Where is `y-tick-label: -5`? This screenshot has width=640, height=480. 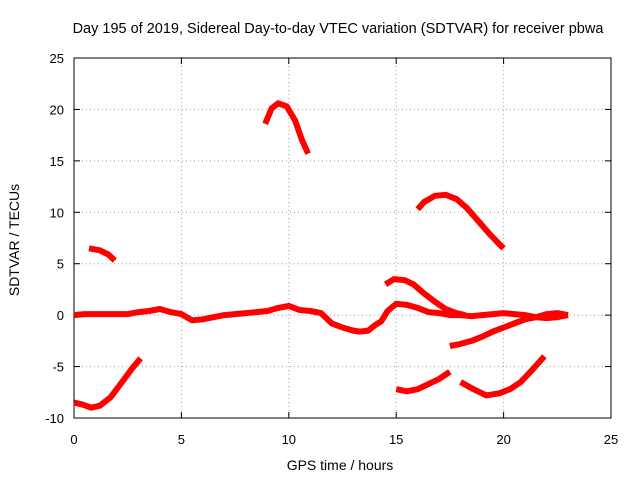
y-tick-label: -5 is located at coordinates (58, 367).